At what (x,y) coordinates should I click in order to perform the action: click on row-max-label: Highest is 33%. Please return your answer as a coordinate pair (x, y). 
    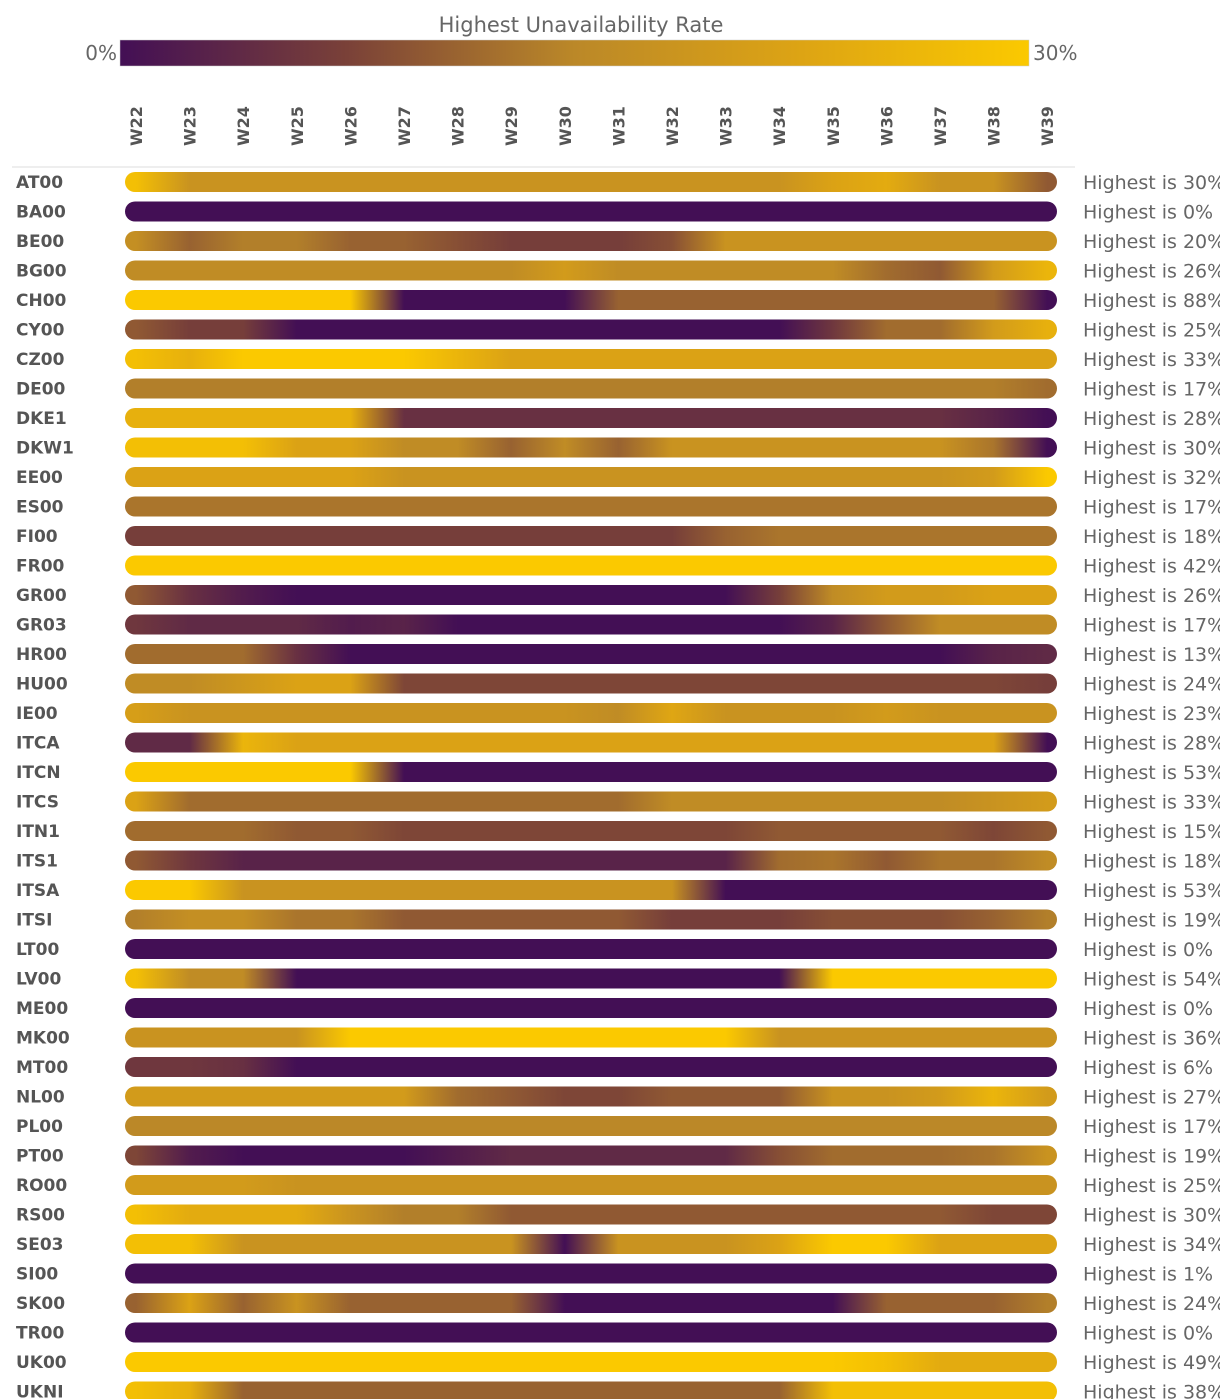
    Looking at the image, I should click on (1151, 803).